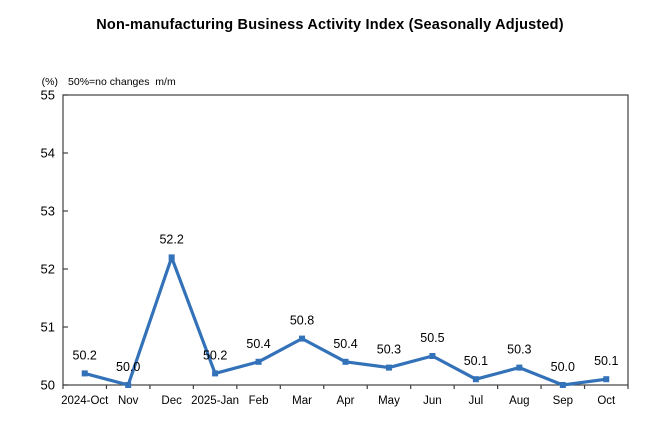  I want to click on chart-subtitle: (%) 50%=no changes m/m, so click(103, 82).